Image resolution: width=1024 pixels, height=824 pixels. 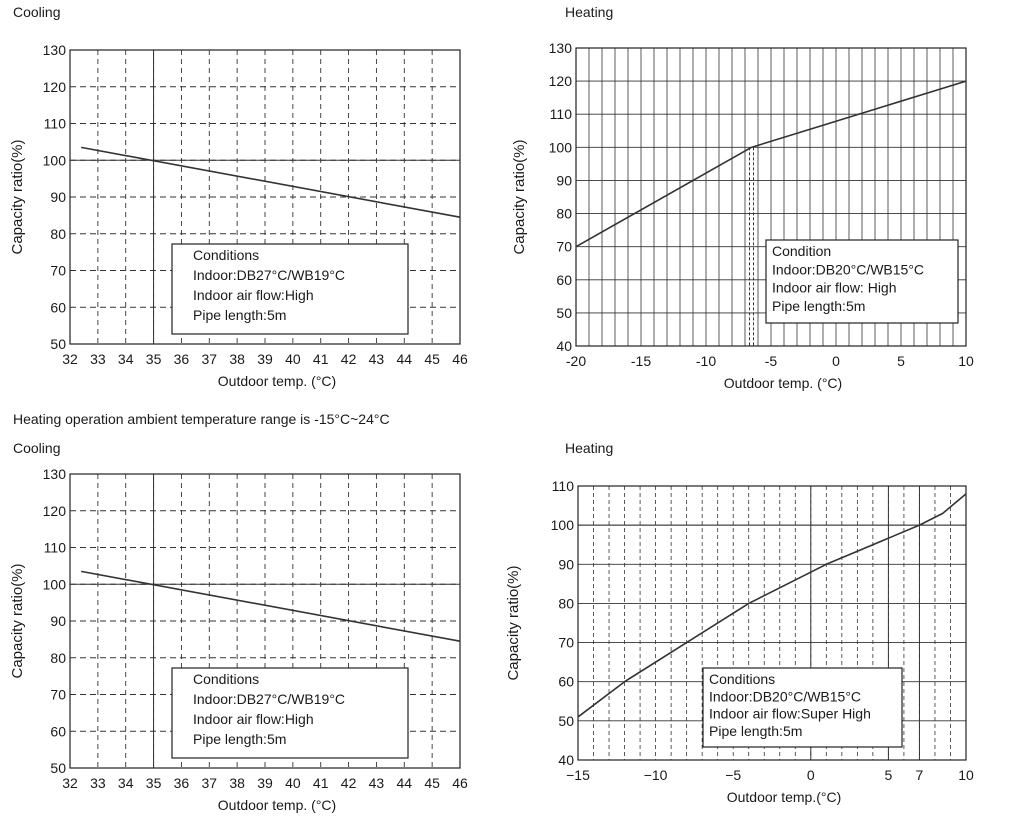 I want to click on legend-title: Condition, so click(x=801, y=251).